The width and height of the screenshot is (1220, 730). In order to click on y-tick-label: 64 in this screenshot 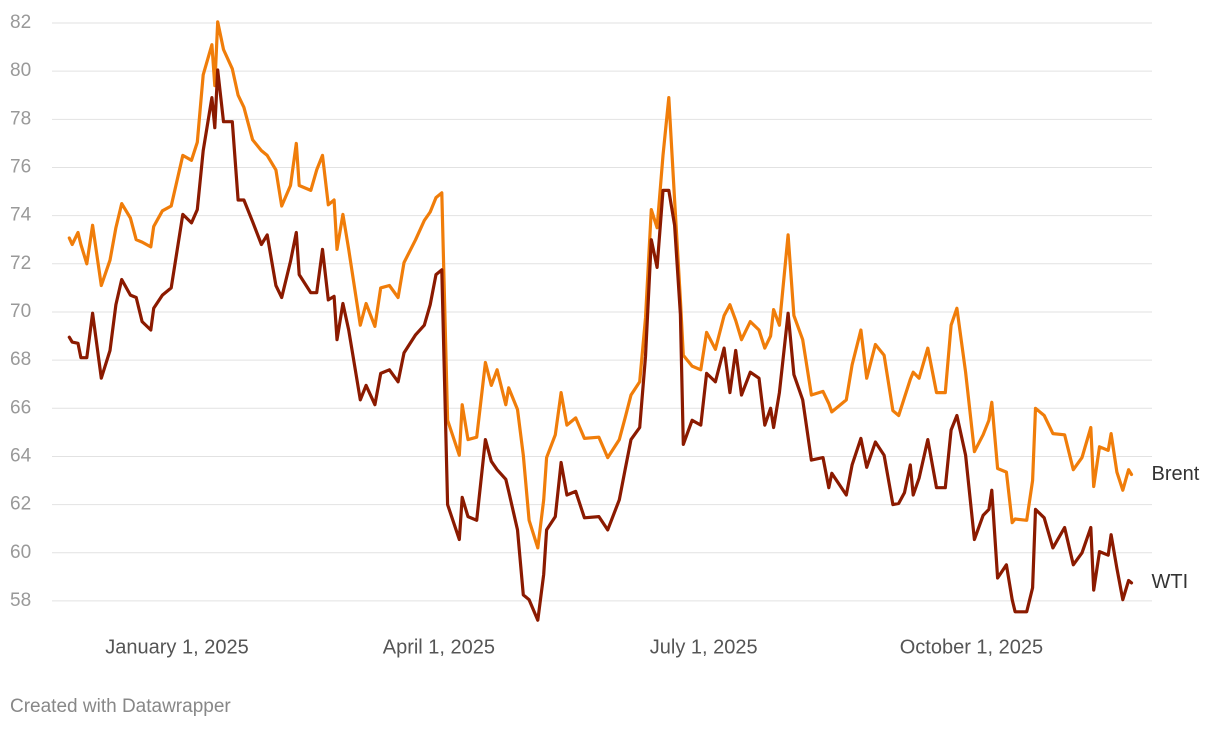, I will do `click(21, 455)`.